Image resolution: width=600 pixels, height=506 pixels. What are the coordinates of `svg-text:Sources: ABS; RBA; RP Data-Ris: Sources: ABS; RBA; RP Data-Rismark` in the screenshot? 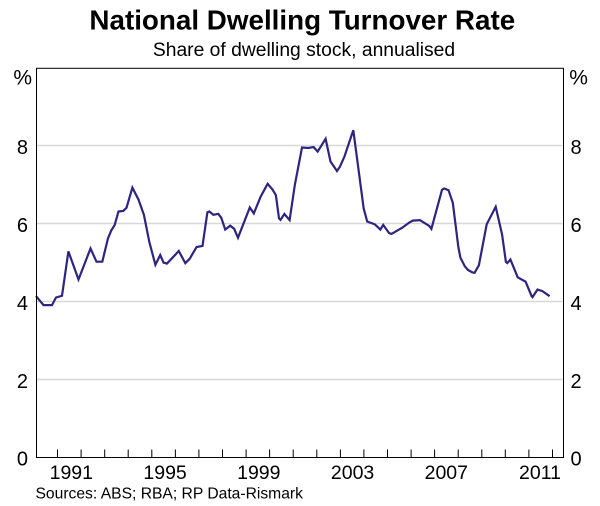 It's located at (170, 494).